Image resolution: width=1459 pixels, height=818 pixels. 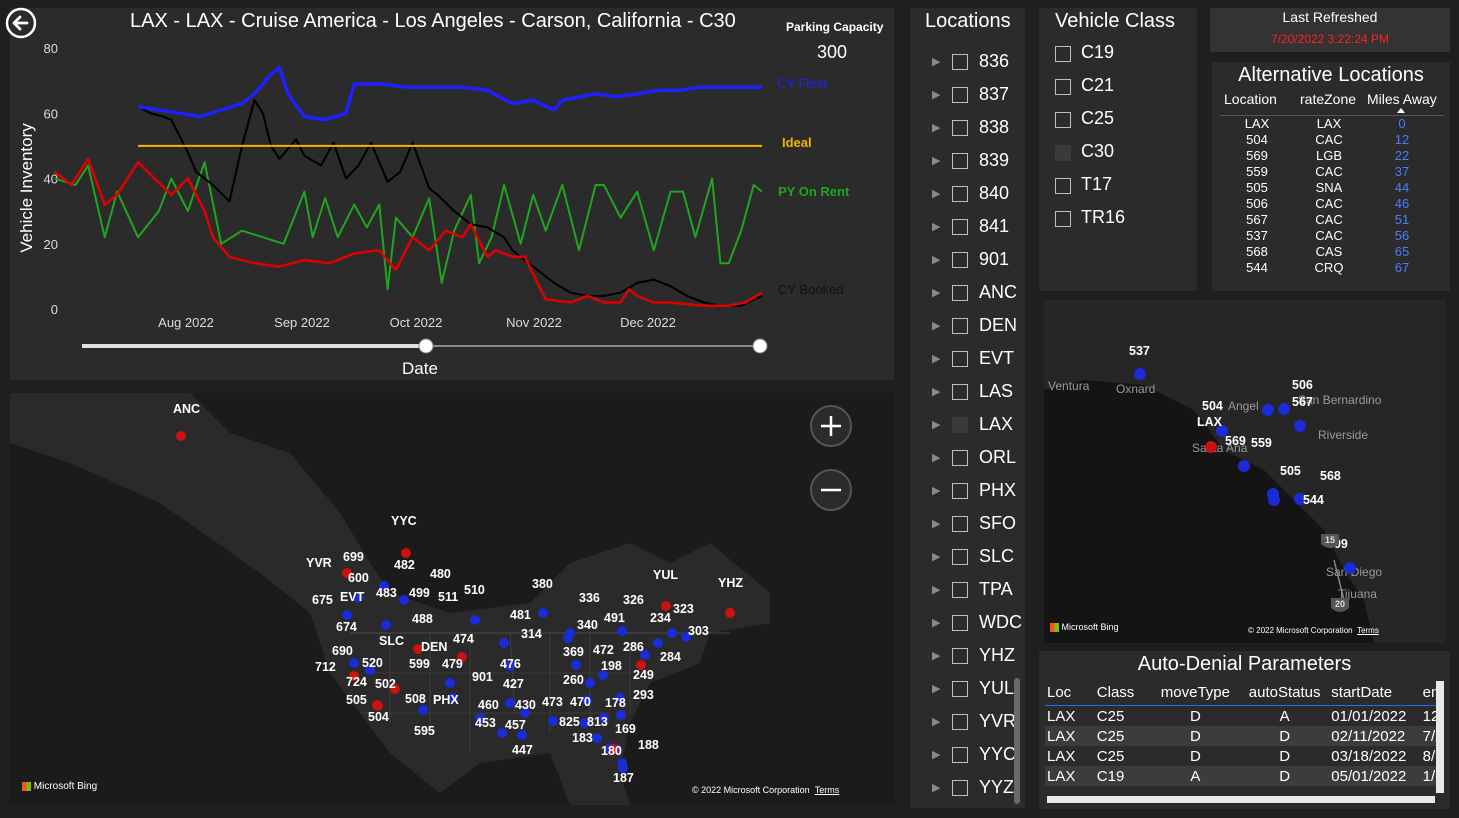 I want to click on location-item-slc: ▶ SLC, so click(x=967, y=558).